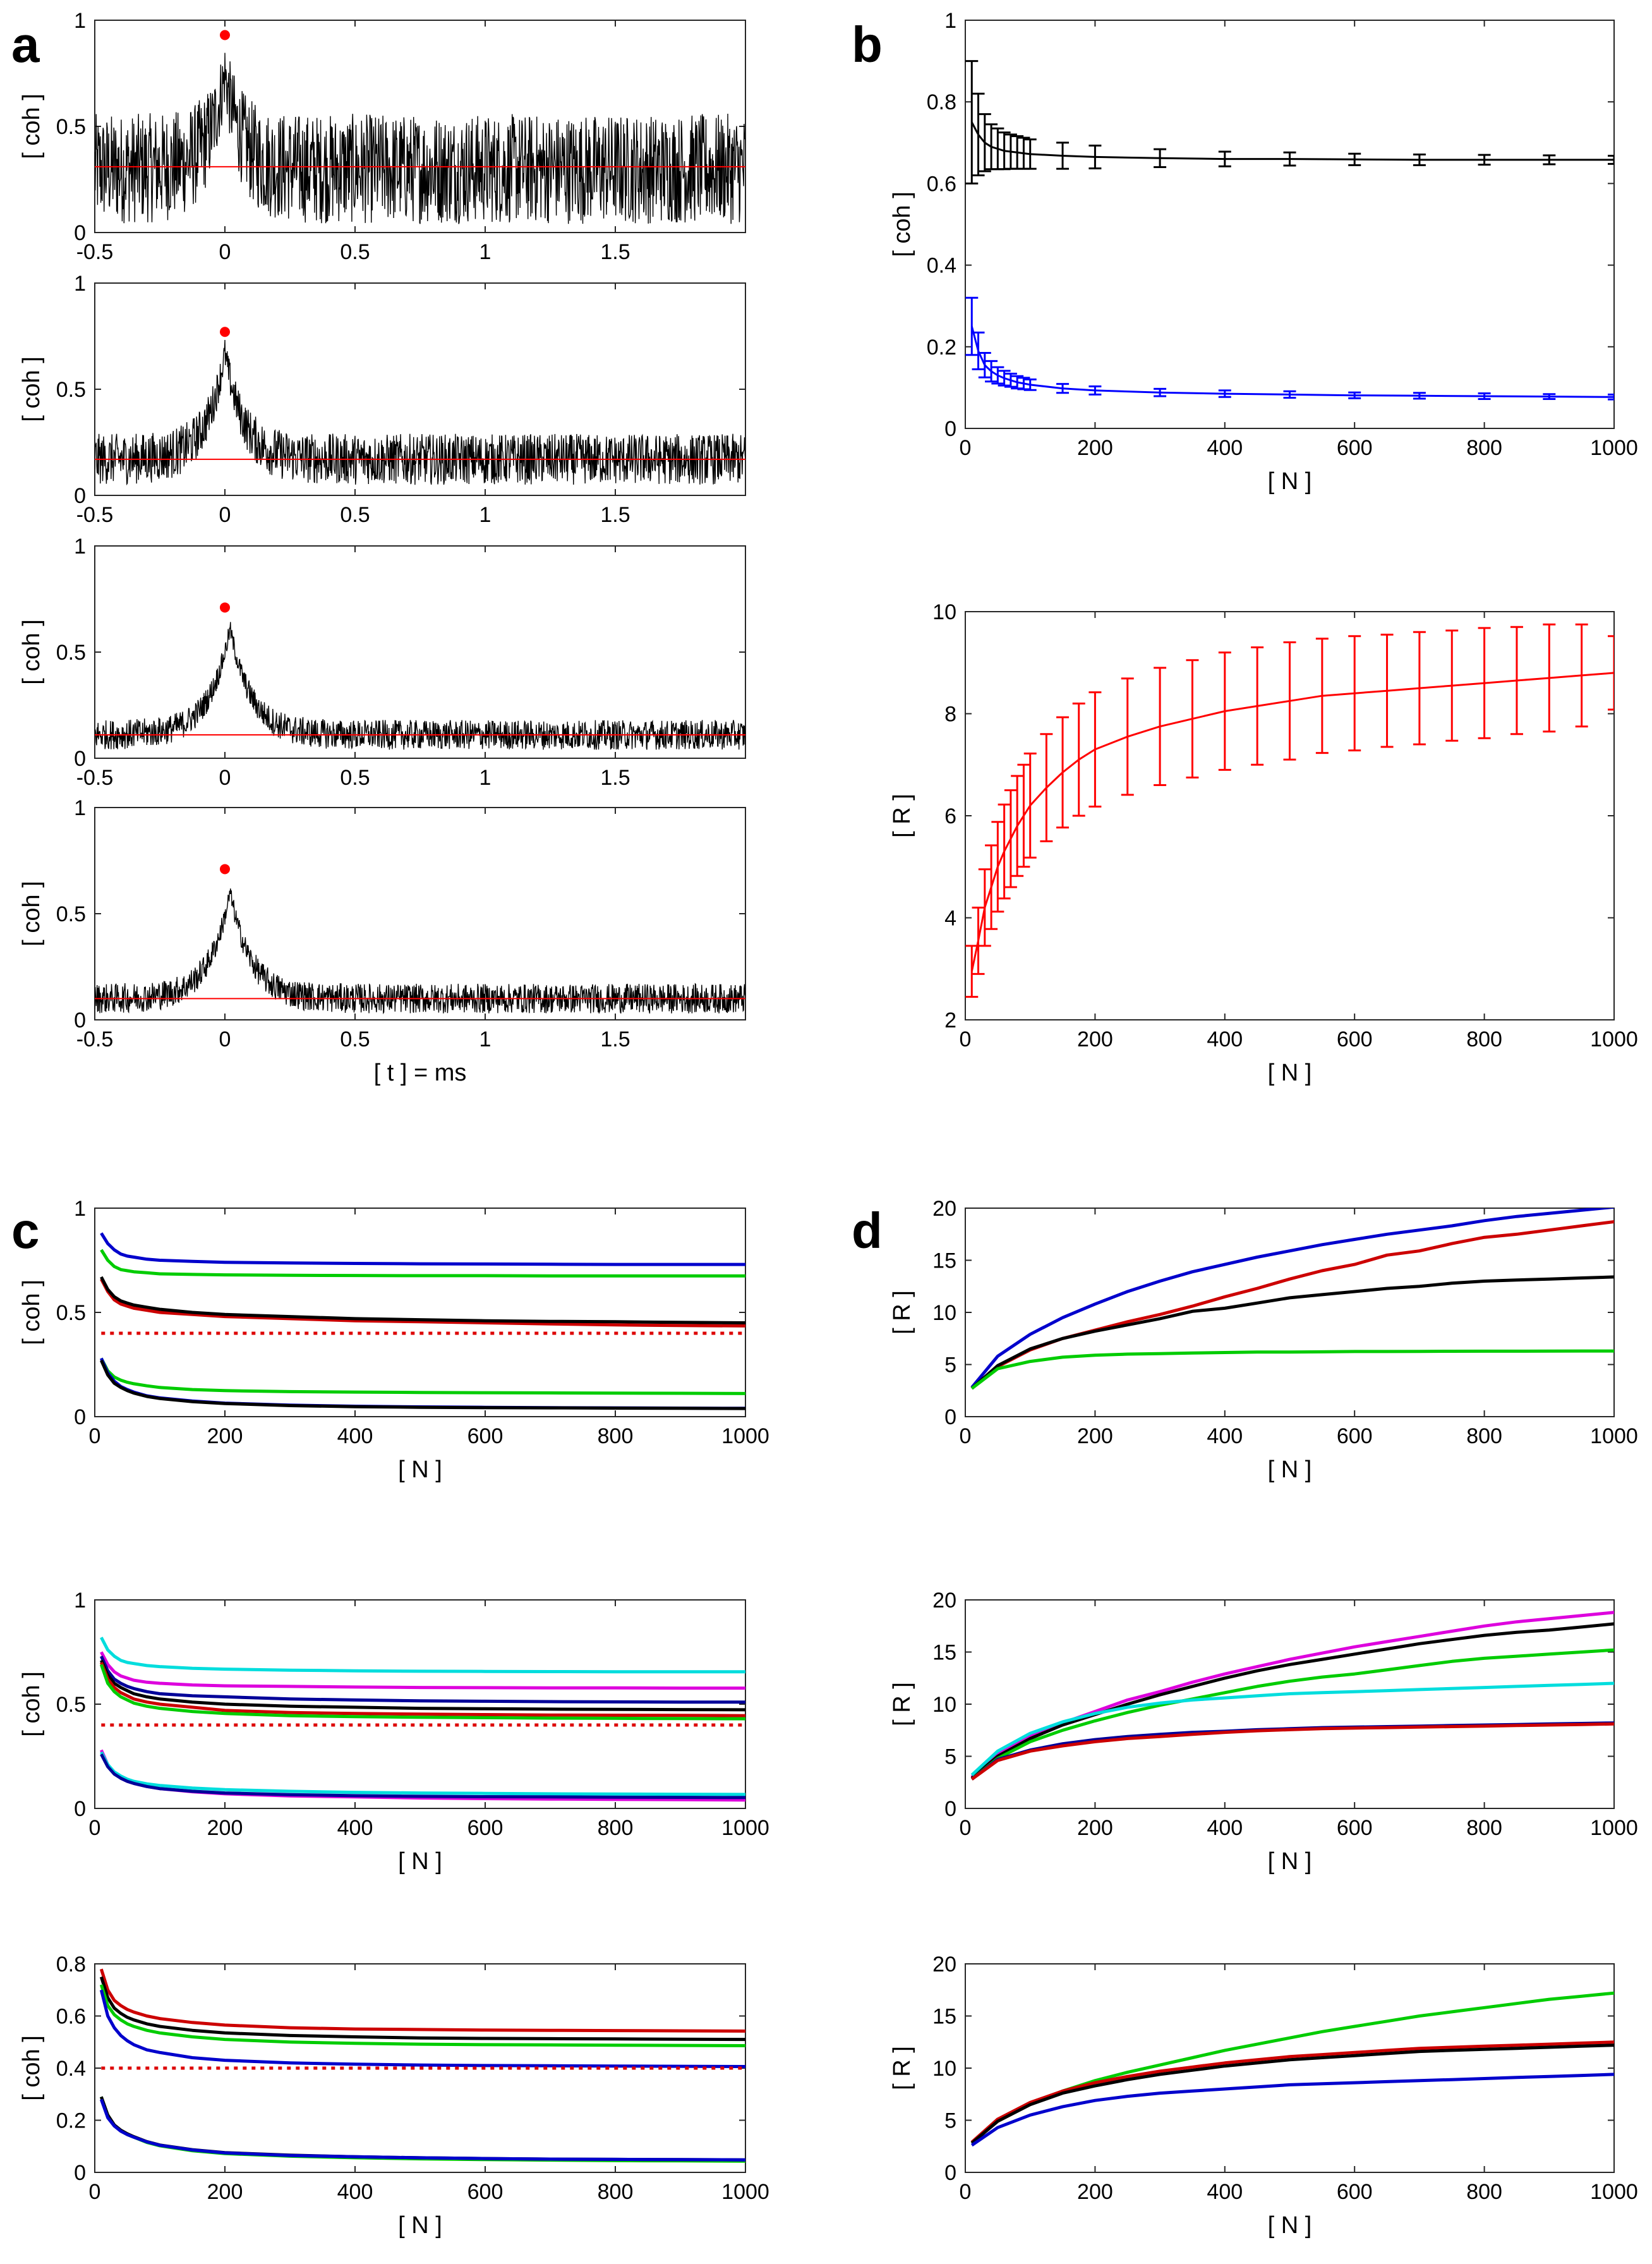  I want to click on series-red-signal, so click(422, 1689).